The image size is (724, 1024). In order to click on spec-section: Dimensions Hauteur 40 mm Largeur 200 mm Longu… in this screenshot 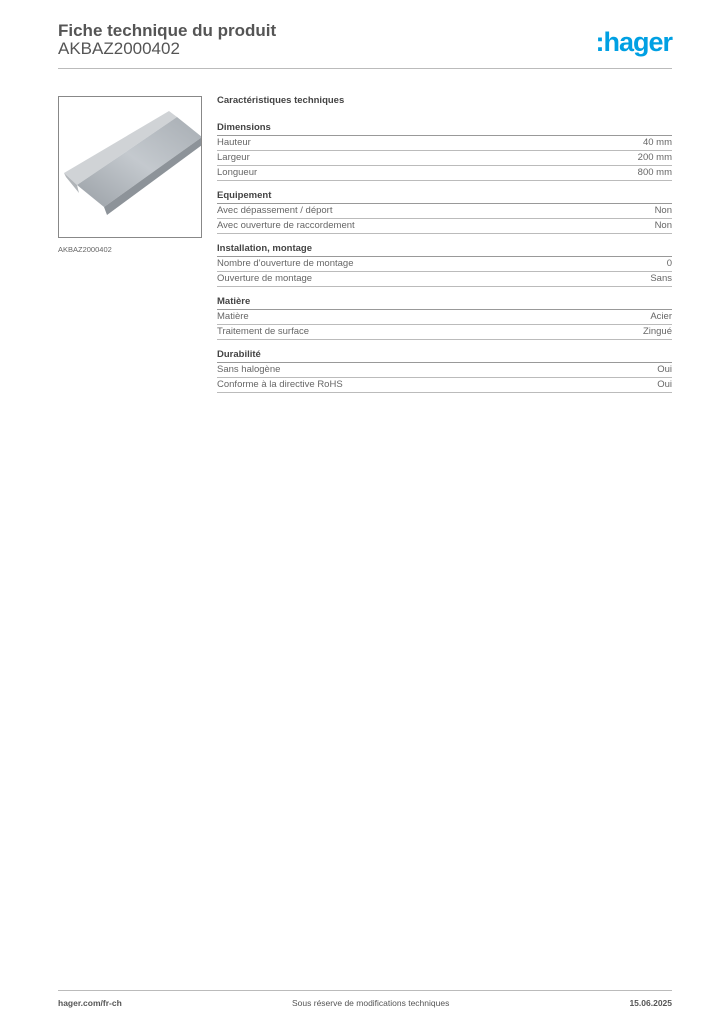, I will do `click(444, 151)`.